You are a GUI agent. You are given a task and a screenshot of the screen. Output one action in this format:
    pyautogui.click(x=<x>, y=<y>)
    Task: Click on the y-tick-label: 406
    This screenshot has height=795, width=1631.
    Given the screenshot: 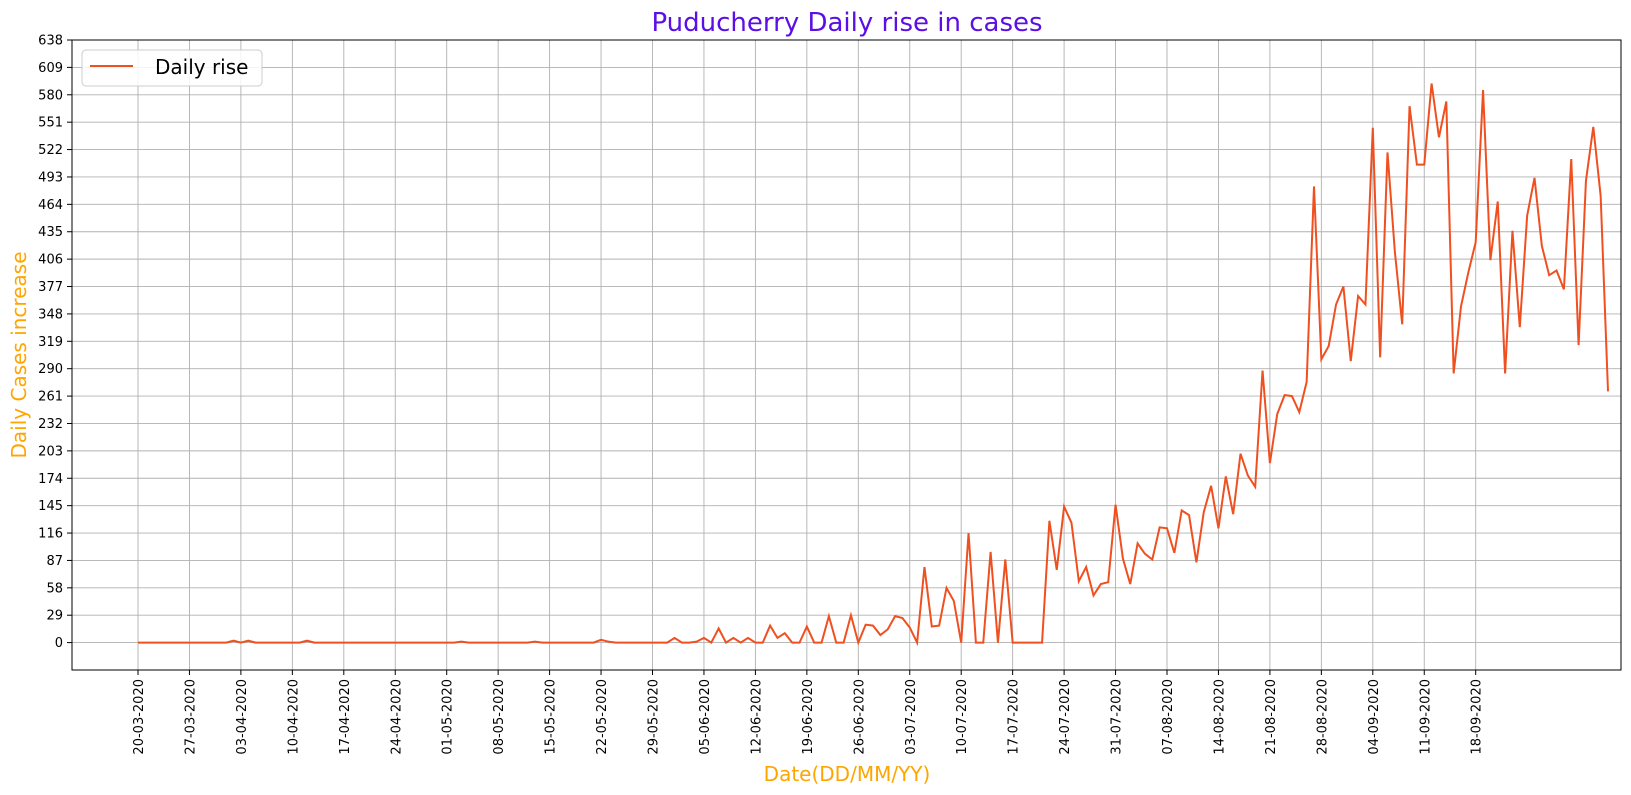 What is the action you would take?
    pyautogui.click(x=50, y=260)
    